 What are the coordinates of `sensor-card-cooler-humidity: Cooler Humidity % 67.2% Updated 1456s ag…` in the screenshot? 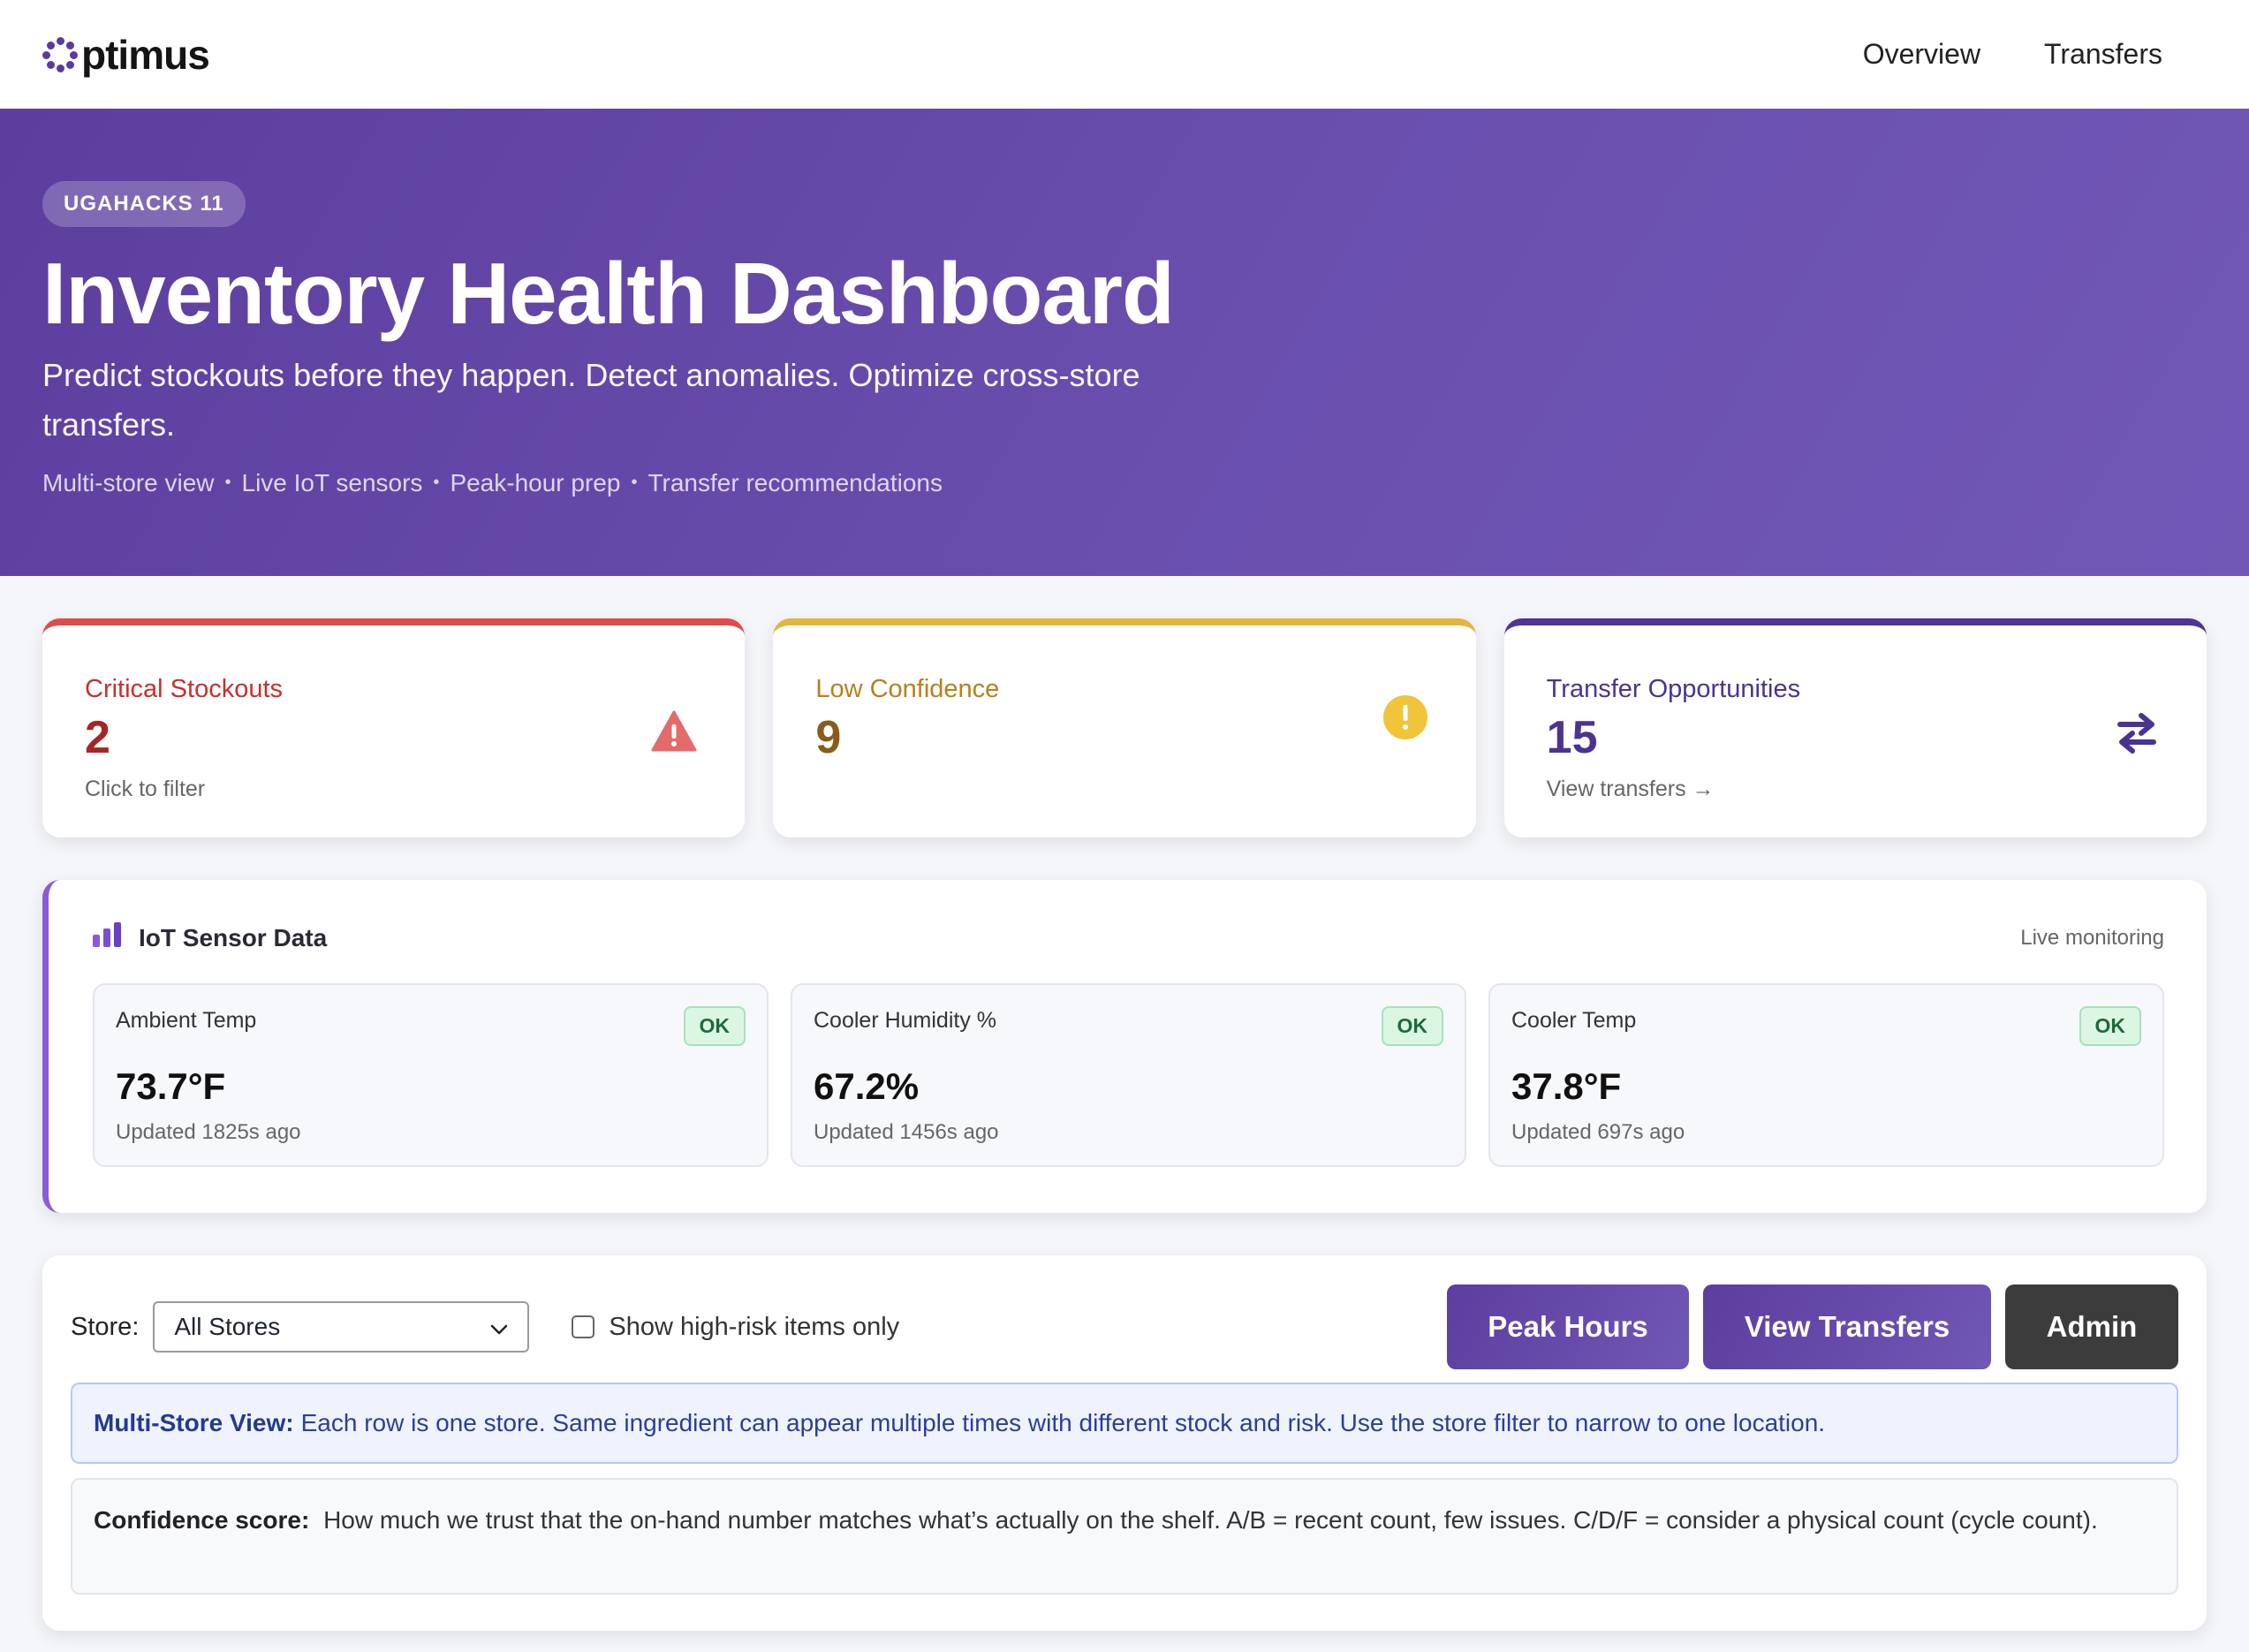 It's located at (1128, 1075).